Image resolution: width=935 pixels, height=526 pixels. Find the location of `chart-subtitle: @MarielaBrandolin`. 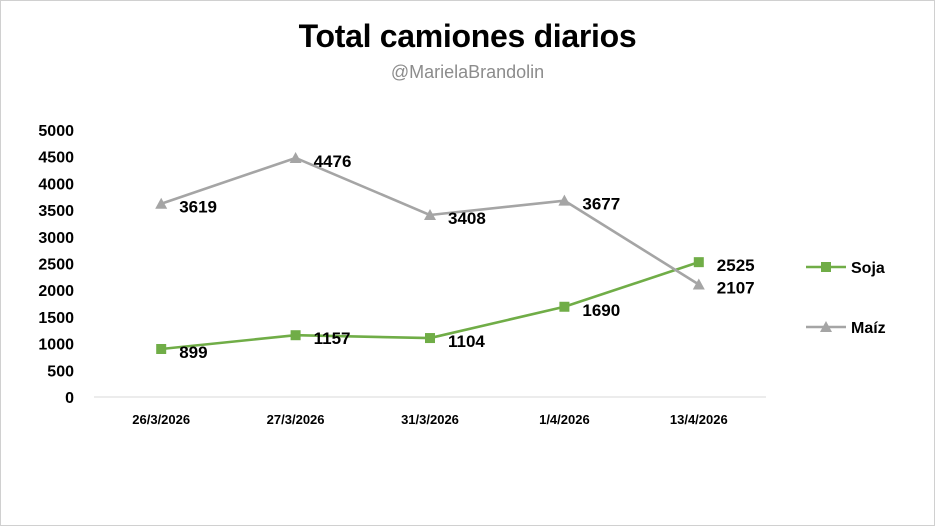

chart-subtitle: @MarielaBrandolin is located at coordinates (467, 72).